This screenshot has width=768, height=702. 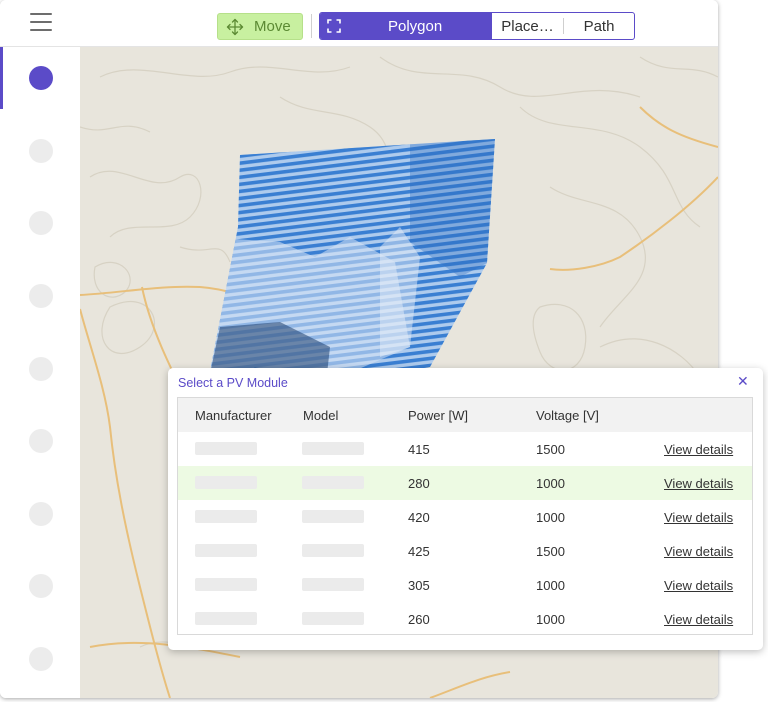 What do you see at coordinates (563, 26) in the screenshot?
I see `segment-divider` at bounding box center [563, 26].